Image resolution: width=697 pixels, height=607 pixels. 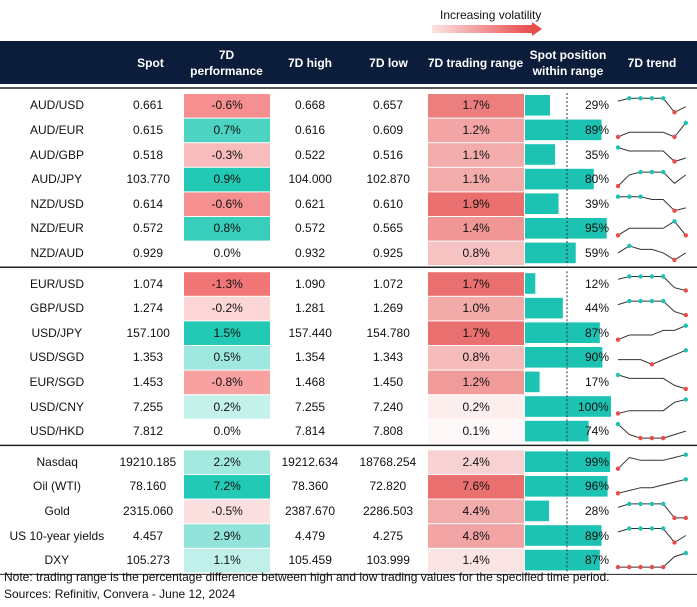 I want to click on position-label: 96%, so click(x=597, y=486).